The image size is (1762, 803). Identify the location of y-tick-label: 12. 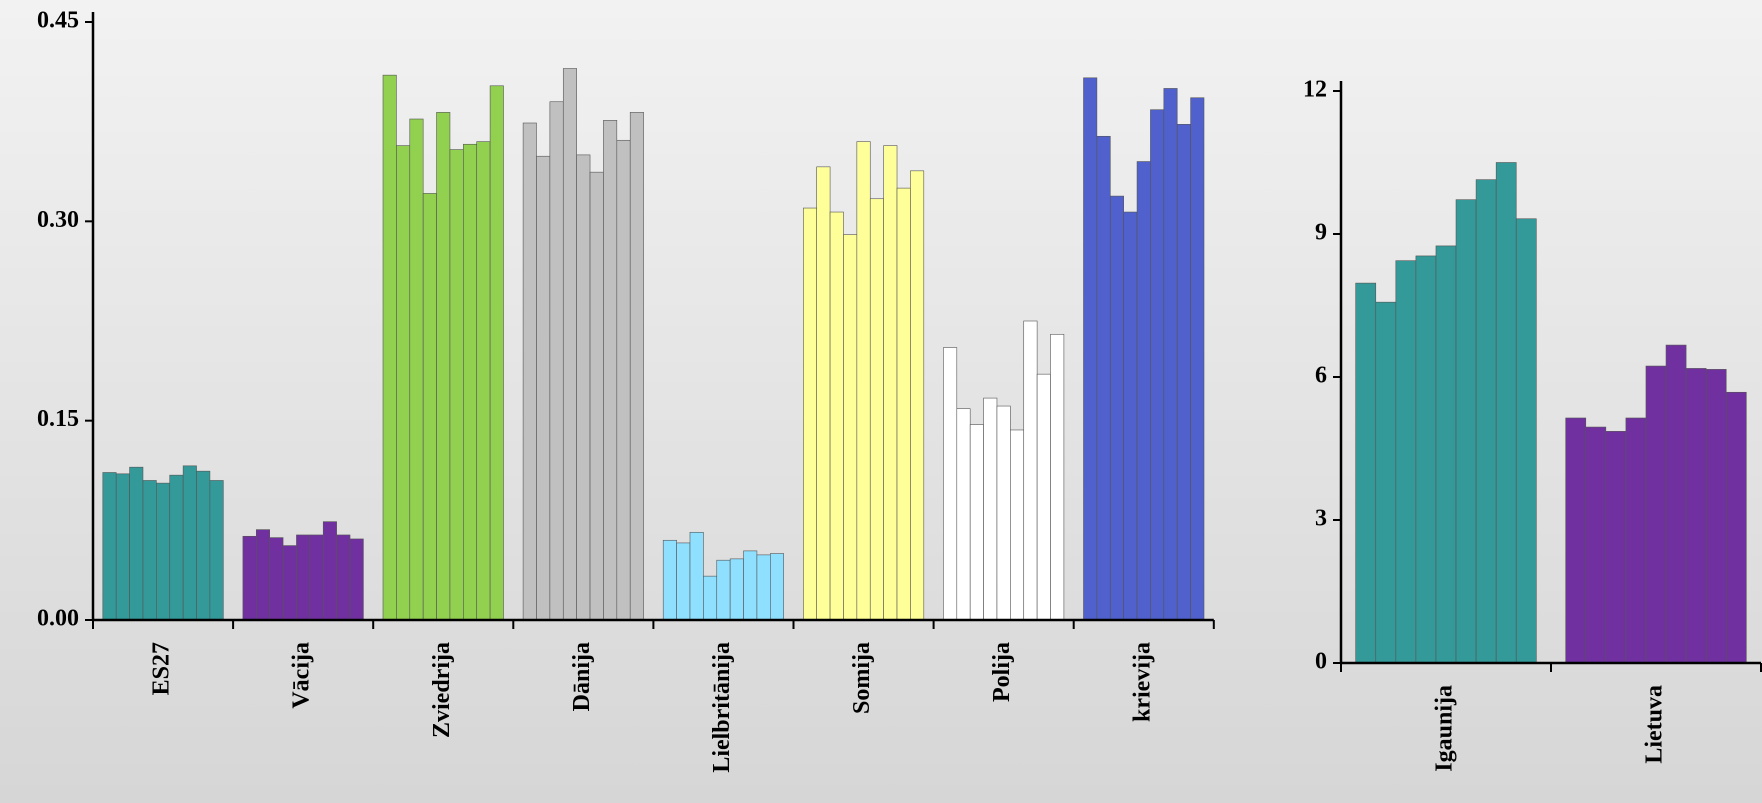
(1315, 90).